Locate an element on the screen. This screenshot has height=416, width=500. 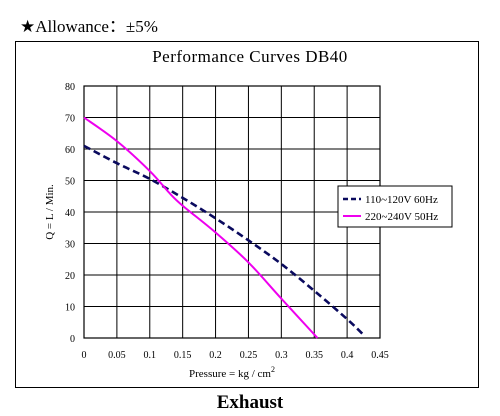
chart-title: Performance Curves DB40 is located at coordinates (250, 56).